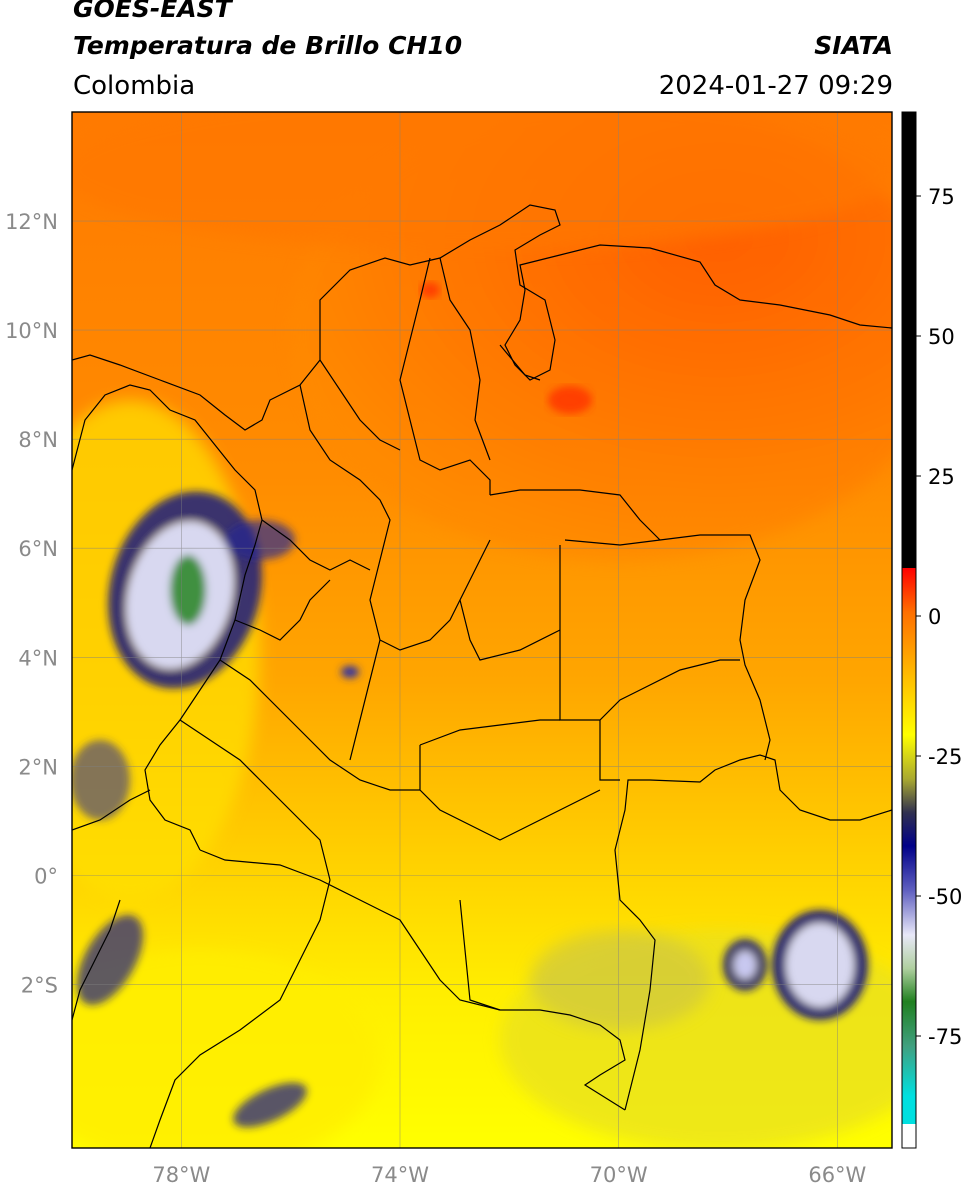 The image size is (966, 1190). Describe the element at coordinates (945, 757) in the screenshot. I see `colorbar-tick-label: -25` at that location.